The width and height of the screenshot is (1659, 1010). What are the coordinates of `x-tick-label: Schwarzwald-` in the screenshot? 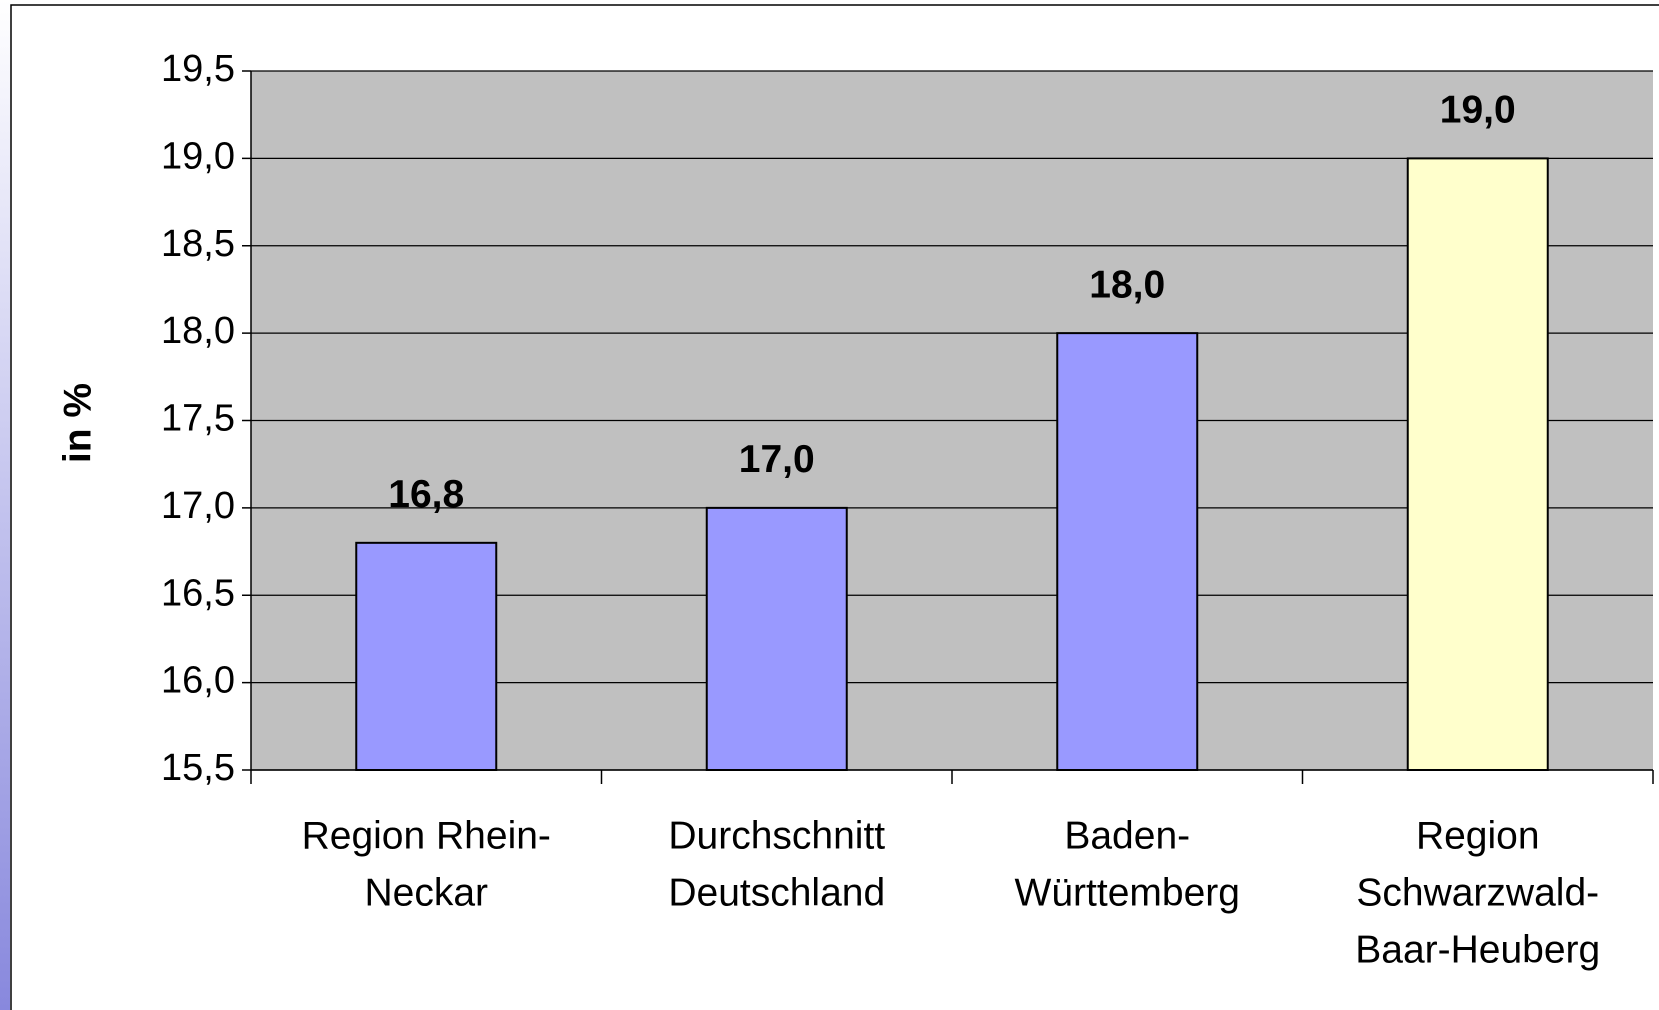 It's located at (1477, 892).